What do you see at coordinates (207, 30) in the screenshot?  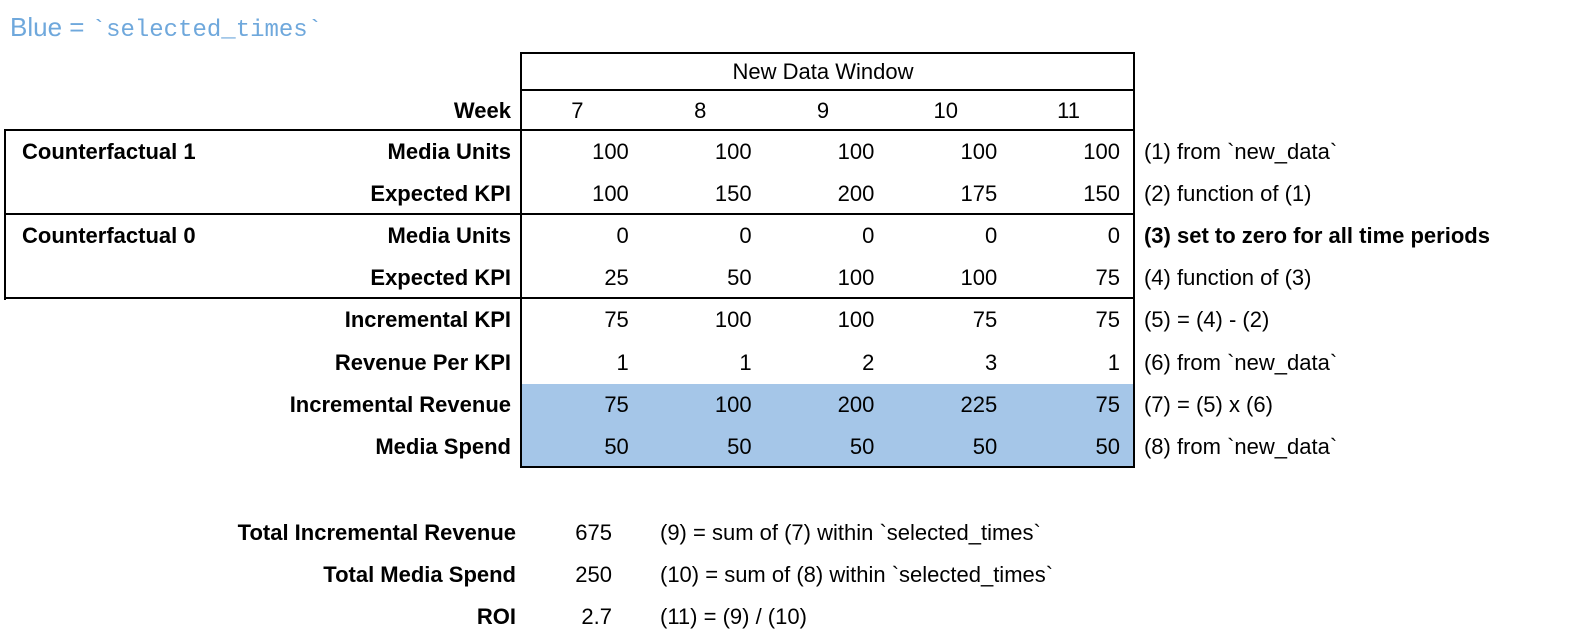 I see `legend-note-code: `selected_times`` at bounding box center [207, 30].